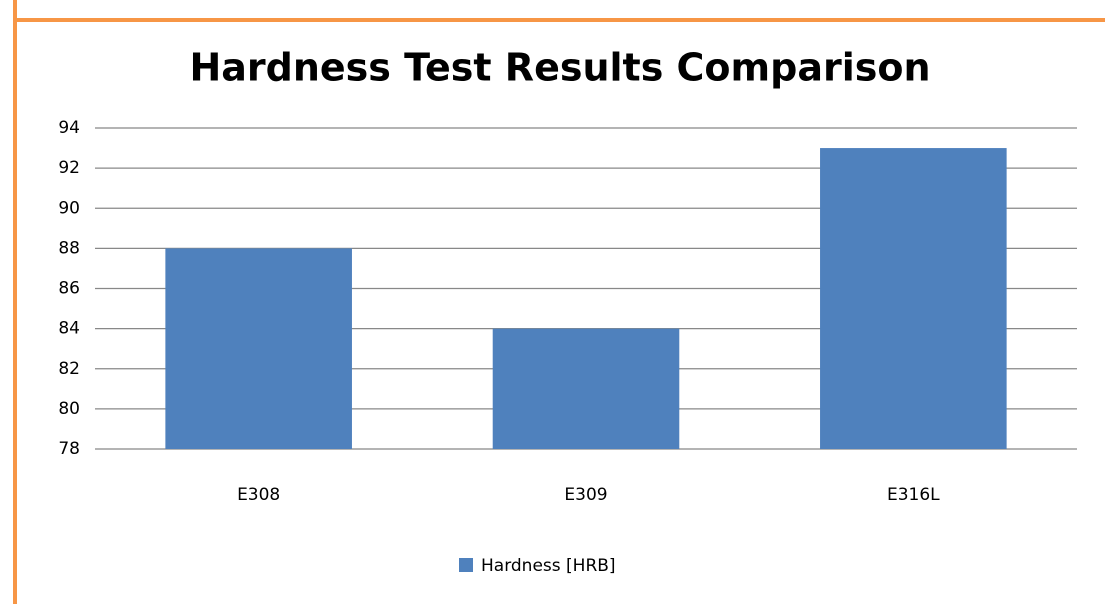 Image resolution: width=1105 pixels, height=604 pixels. Describe the element at coordinates (585, 495) in the screenshot. I see `x-tick-label: E309` at that location.